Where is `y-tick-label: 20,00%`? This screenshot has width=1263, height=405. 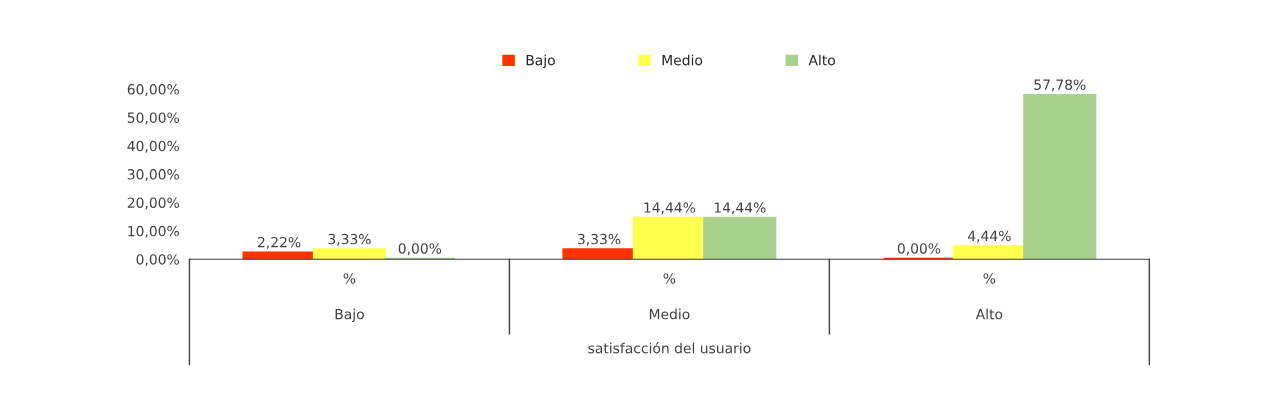 y-tick-label: 20,00% is located at coordinates (153, 203).